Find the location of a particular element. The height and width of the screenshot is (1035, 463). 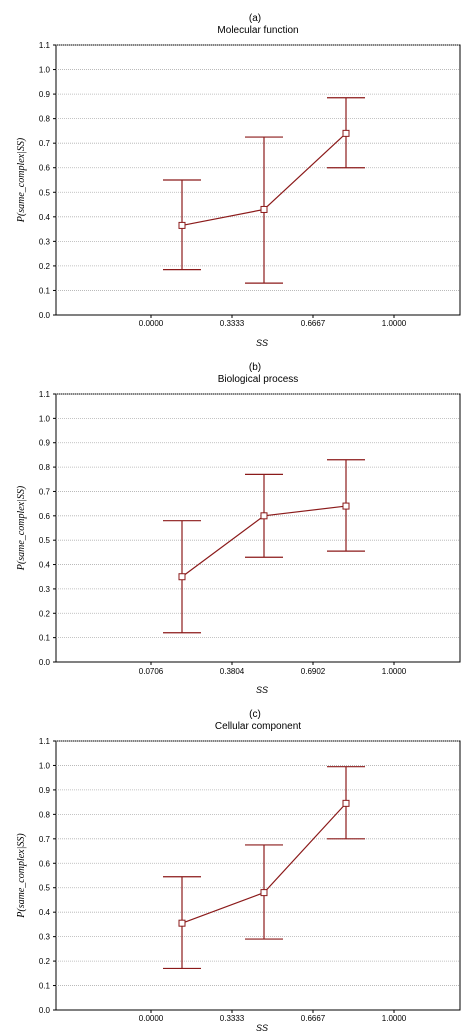

panel-label: (c) is located at coordinates (255, 714).